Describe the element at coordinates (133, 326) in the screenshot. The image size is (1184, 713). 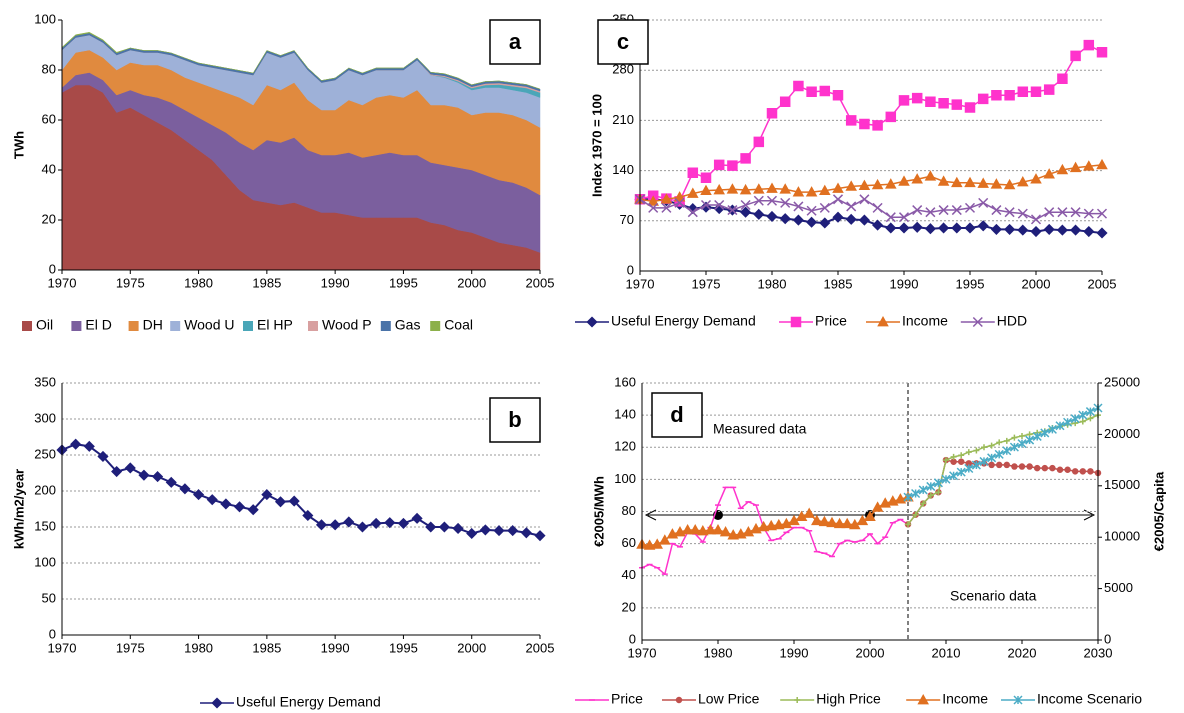
I see `legend-swatch` at that location.